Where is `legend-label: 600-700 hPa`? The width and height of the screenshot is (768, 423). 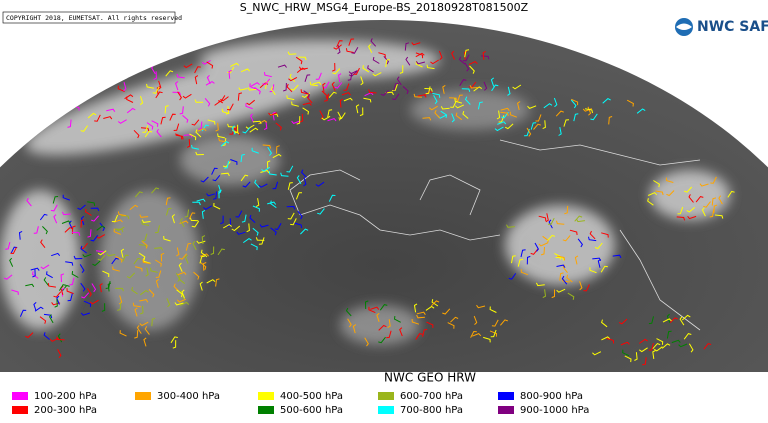
legend-label: 600-700 hPa is located at coordinates (431, 396).